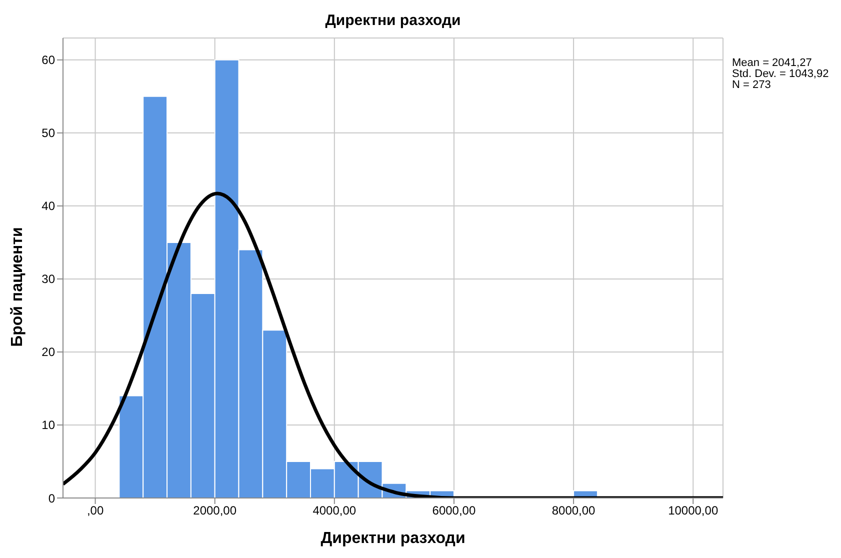 The height and width of the screenshot is (558, 841). I want to click on x-tick-label: ,00, so click(95, 511).